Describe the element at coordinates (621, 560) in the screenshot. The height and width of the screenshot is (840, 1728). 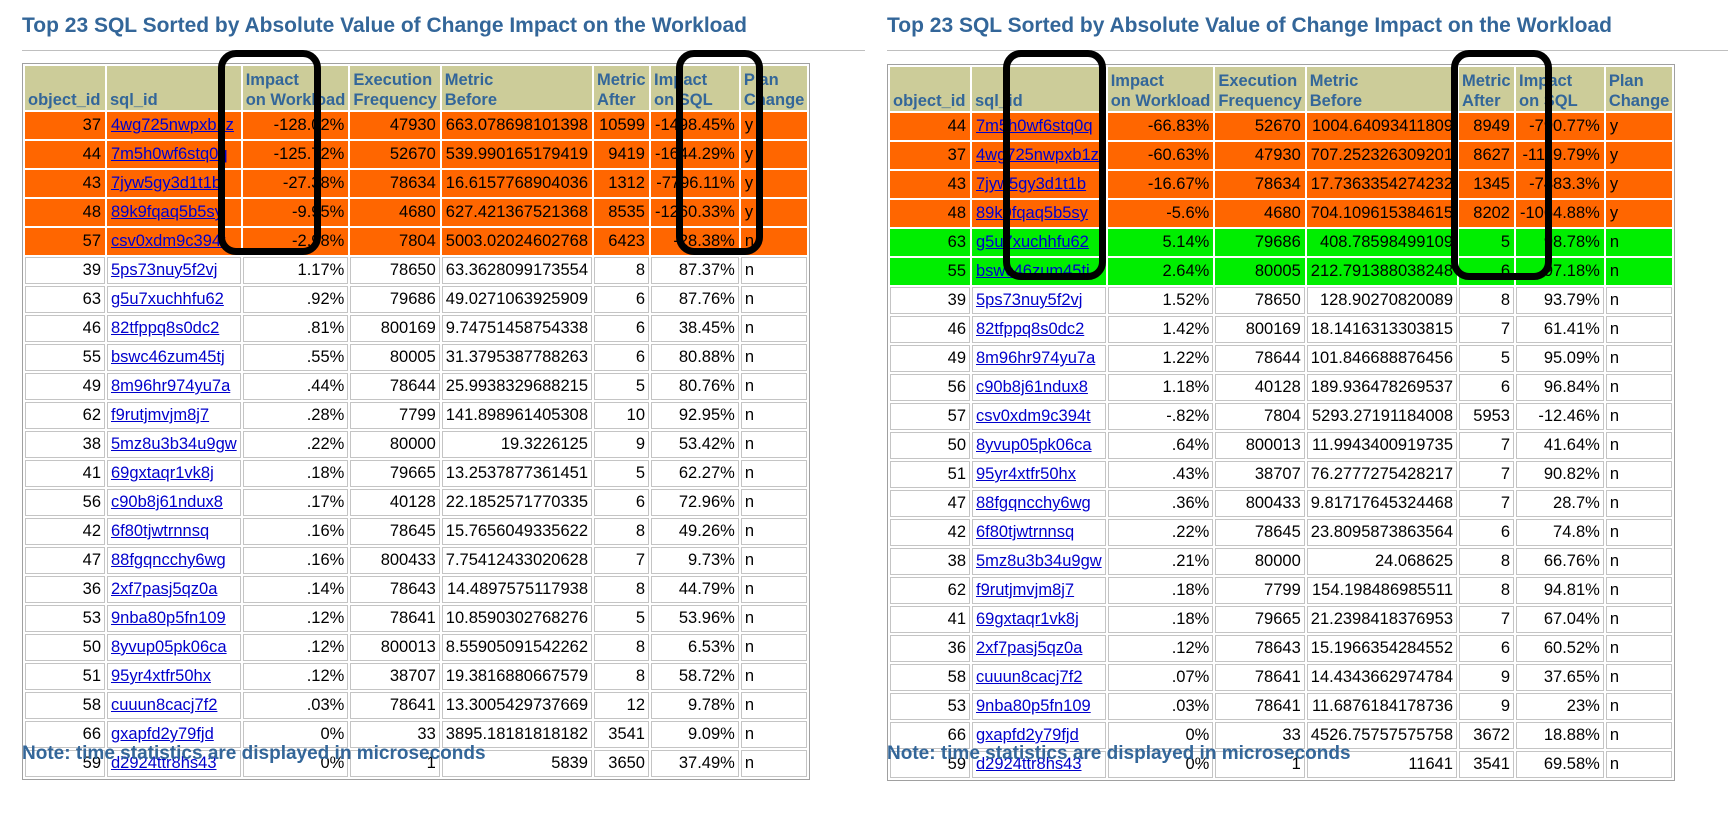
I see `cell-metric-after: 7` at that location.